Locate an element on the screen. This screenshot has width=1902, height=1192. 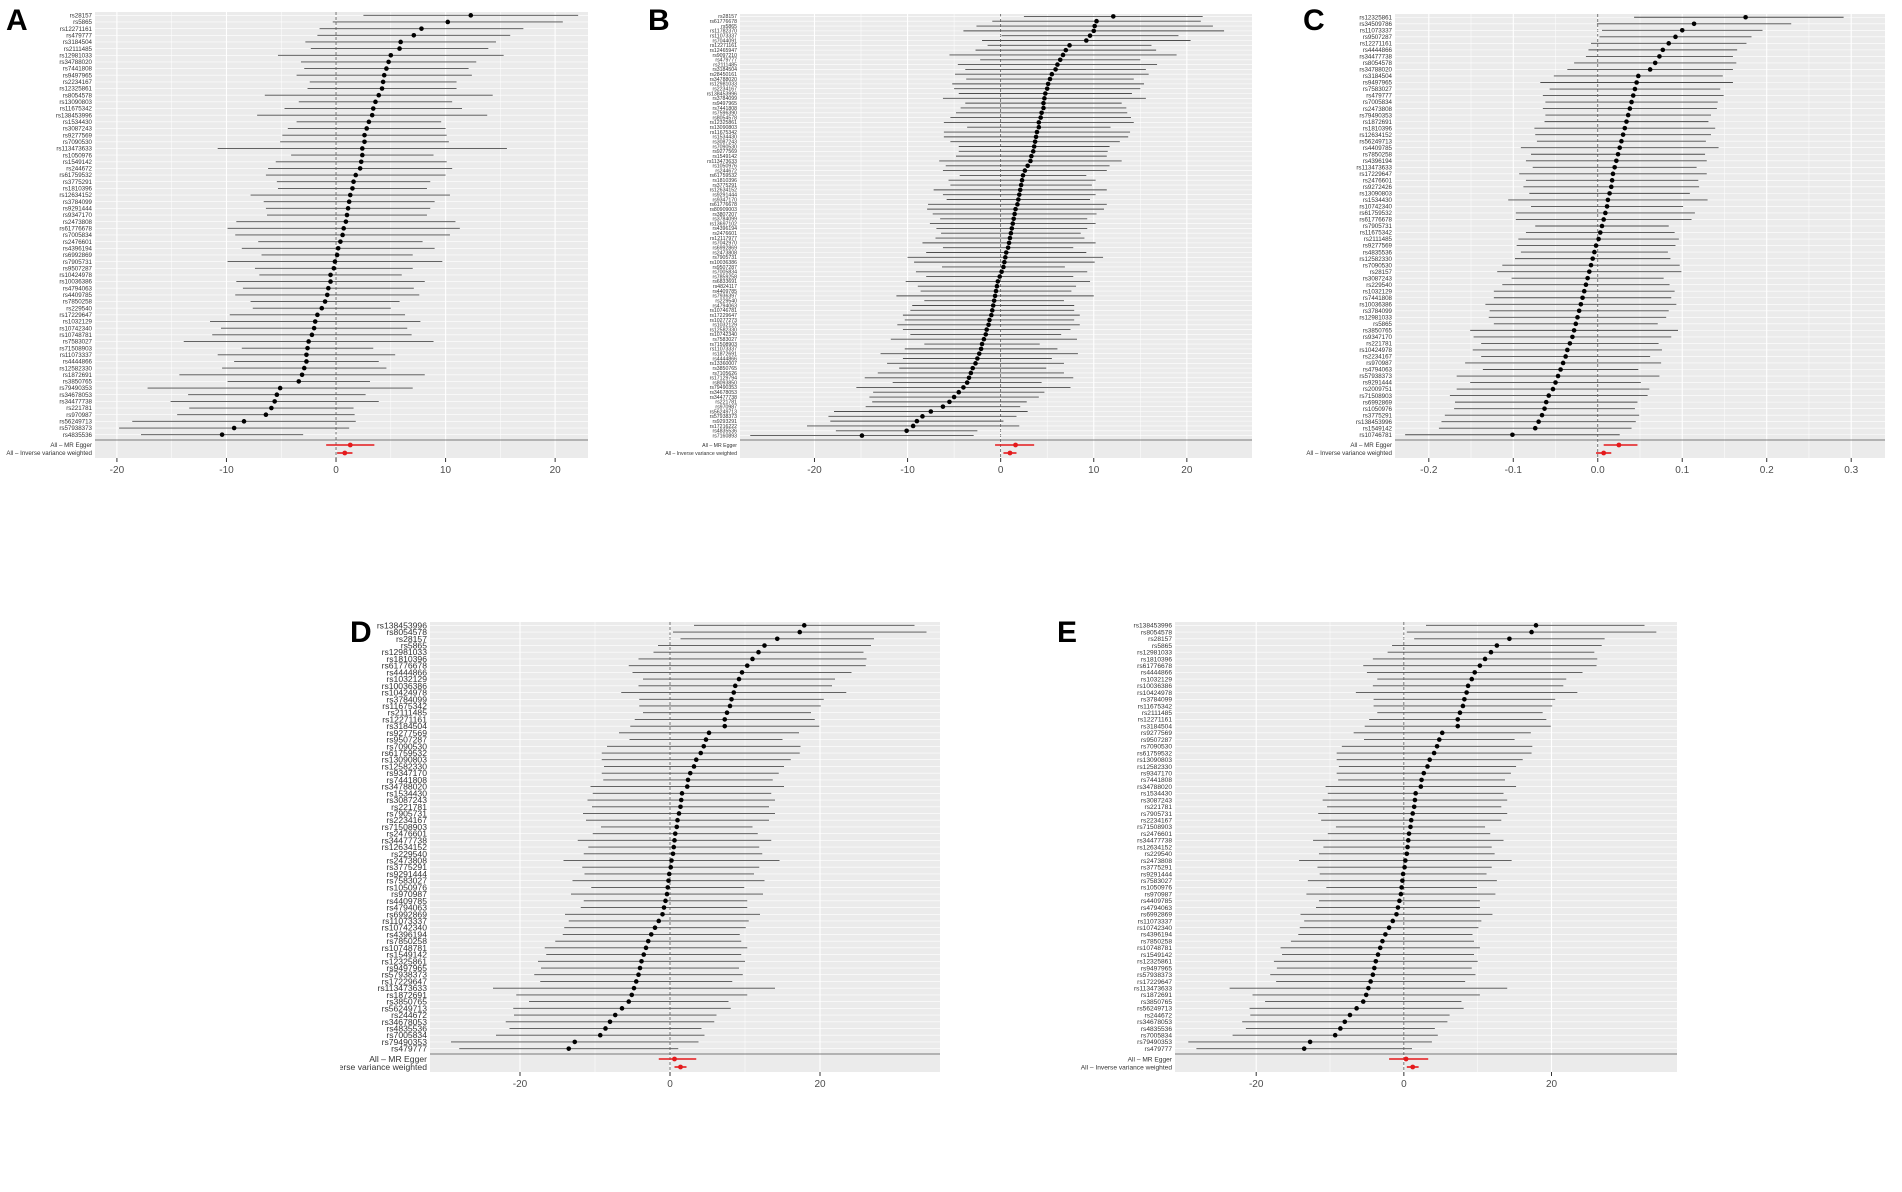
snp-label: rs970987 is located at coordinates (79, 415).